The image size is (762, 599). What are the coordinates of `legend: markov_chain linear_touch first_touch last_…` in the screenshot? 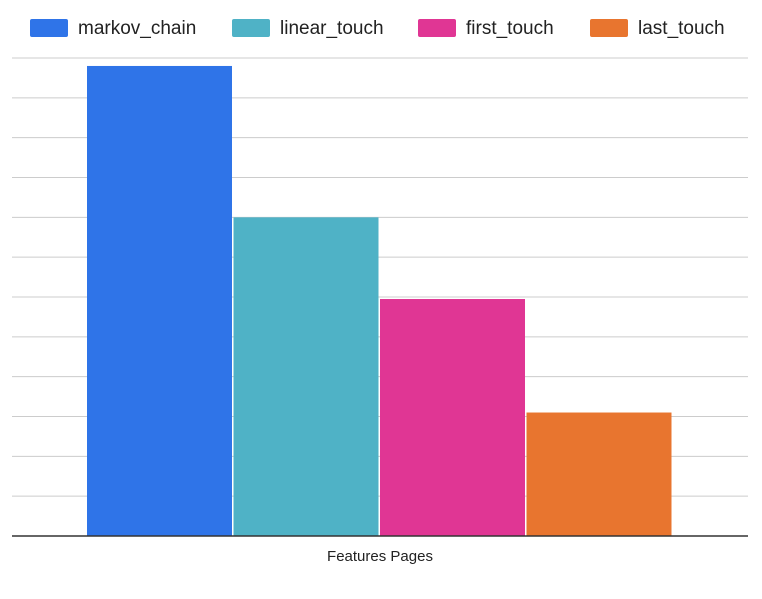 It's located at (377, 28).